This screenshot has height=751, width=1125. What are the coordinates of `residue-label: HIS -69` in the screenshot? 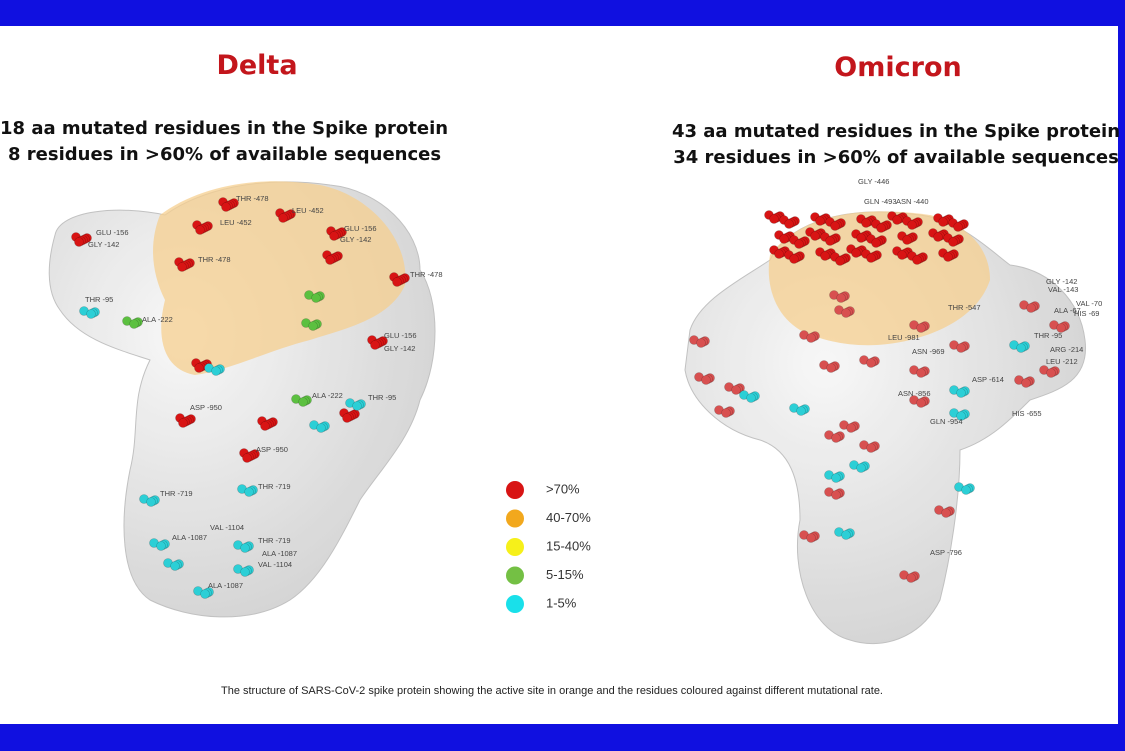 It's located at (1086, 313).